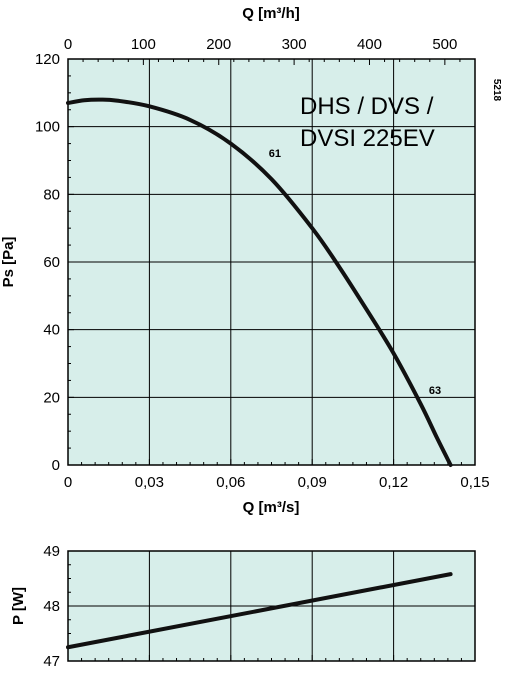 Image resolution: width=514 pixels, height=675 pixels. Describe the element at coordinates (355, 272) in the screenshot. I see `curve-annotations: 61 63` at that location.